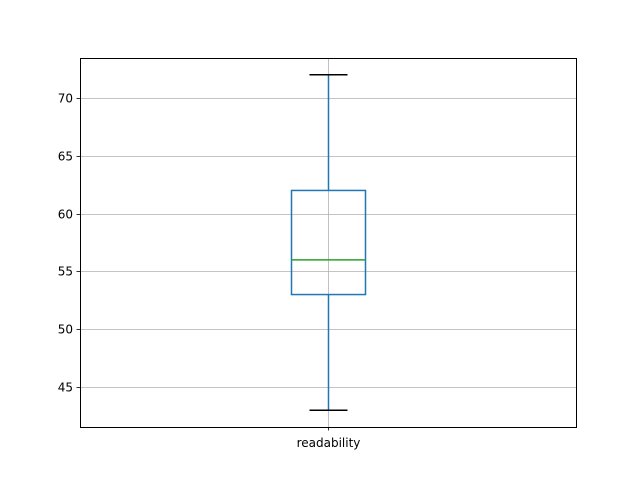 The image size is (640, 480). I want to click on x-tick-label: readability, so click(329, 443).